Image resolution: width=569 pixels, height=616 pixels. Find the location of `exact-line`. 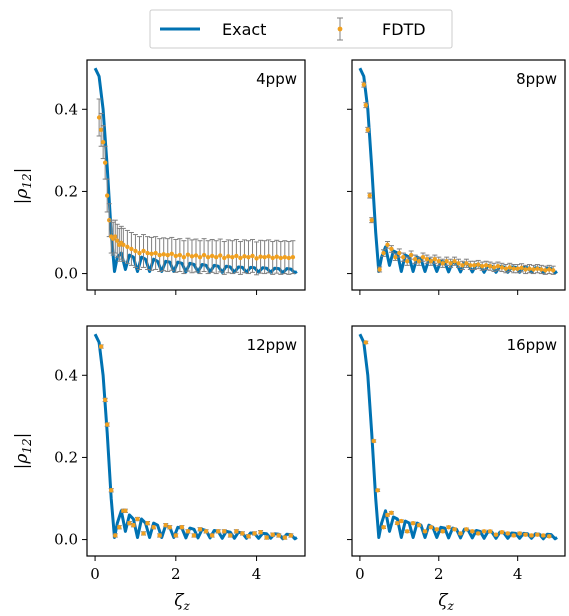

exact-line is located at coordinates (195, 437).